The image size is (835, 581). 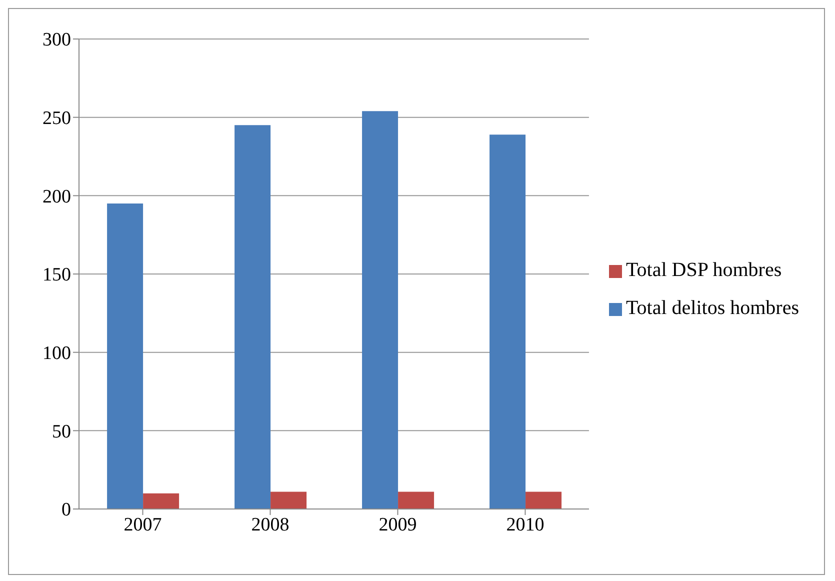 What do you see at coordinates (56, 275) in the screenshot?
I see `y-tick-label: 150` at bounding box center [56, 275].